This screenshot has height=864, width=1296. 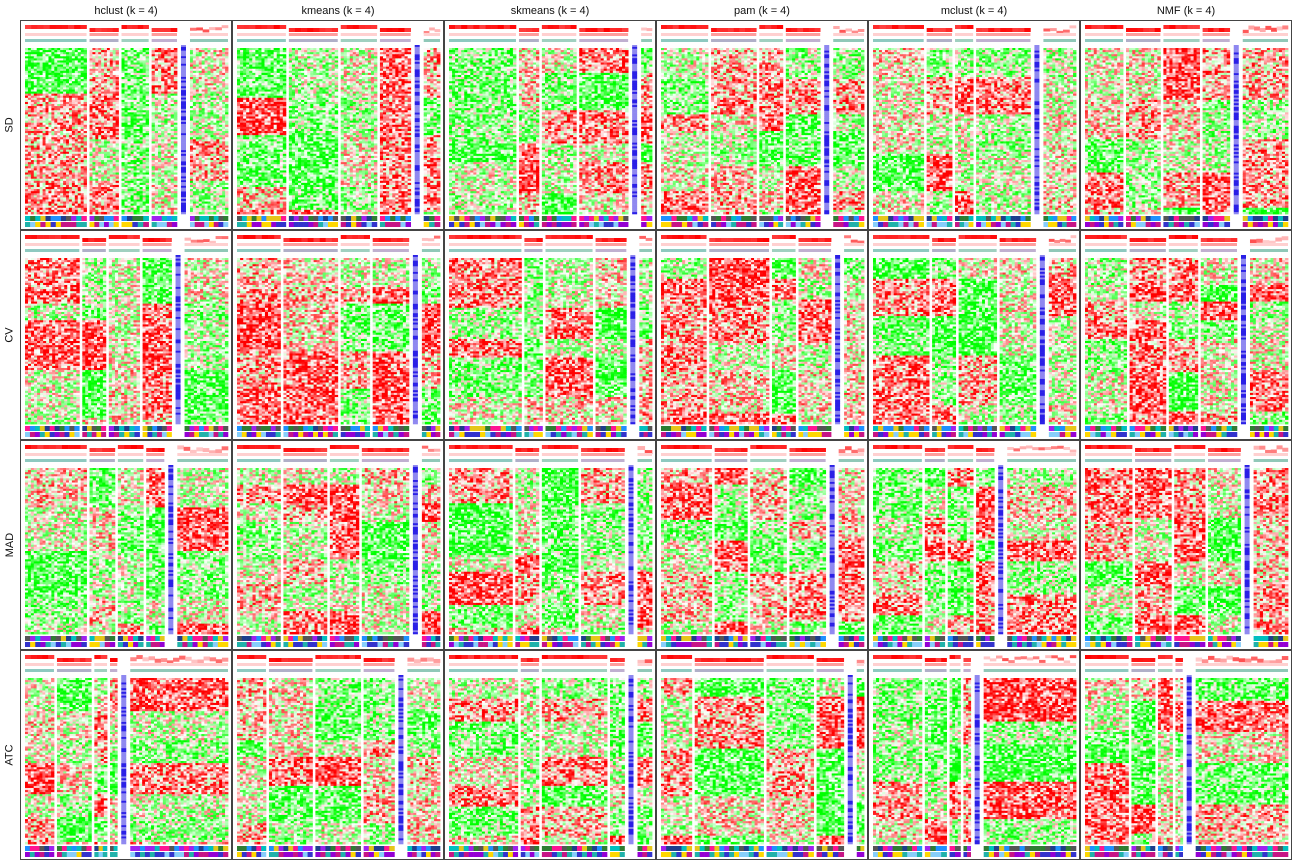 What do you see at coordinates (974, 11) in the screenshot?
I see `column-title: mclust (k = 4)` at bounding box center [974, 11].